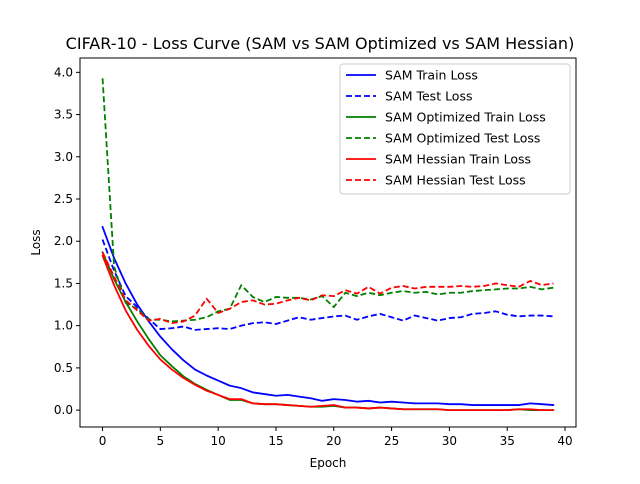 The height and width of the screenshot is (484, 640). I want to click on legend-label-sam-train-loss: SAM Train Loss, so click(431, 75).